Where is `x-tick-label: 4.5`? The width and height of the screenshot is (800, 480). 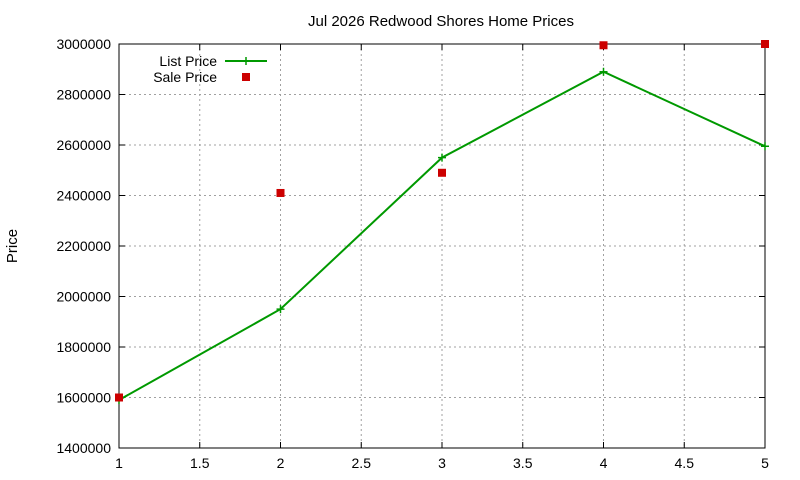
x-tick-label: 4.5 is located at coordinates (685, 463).